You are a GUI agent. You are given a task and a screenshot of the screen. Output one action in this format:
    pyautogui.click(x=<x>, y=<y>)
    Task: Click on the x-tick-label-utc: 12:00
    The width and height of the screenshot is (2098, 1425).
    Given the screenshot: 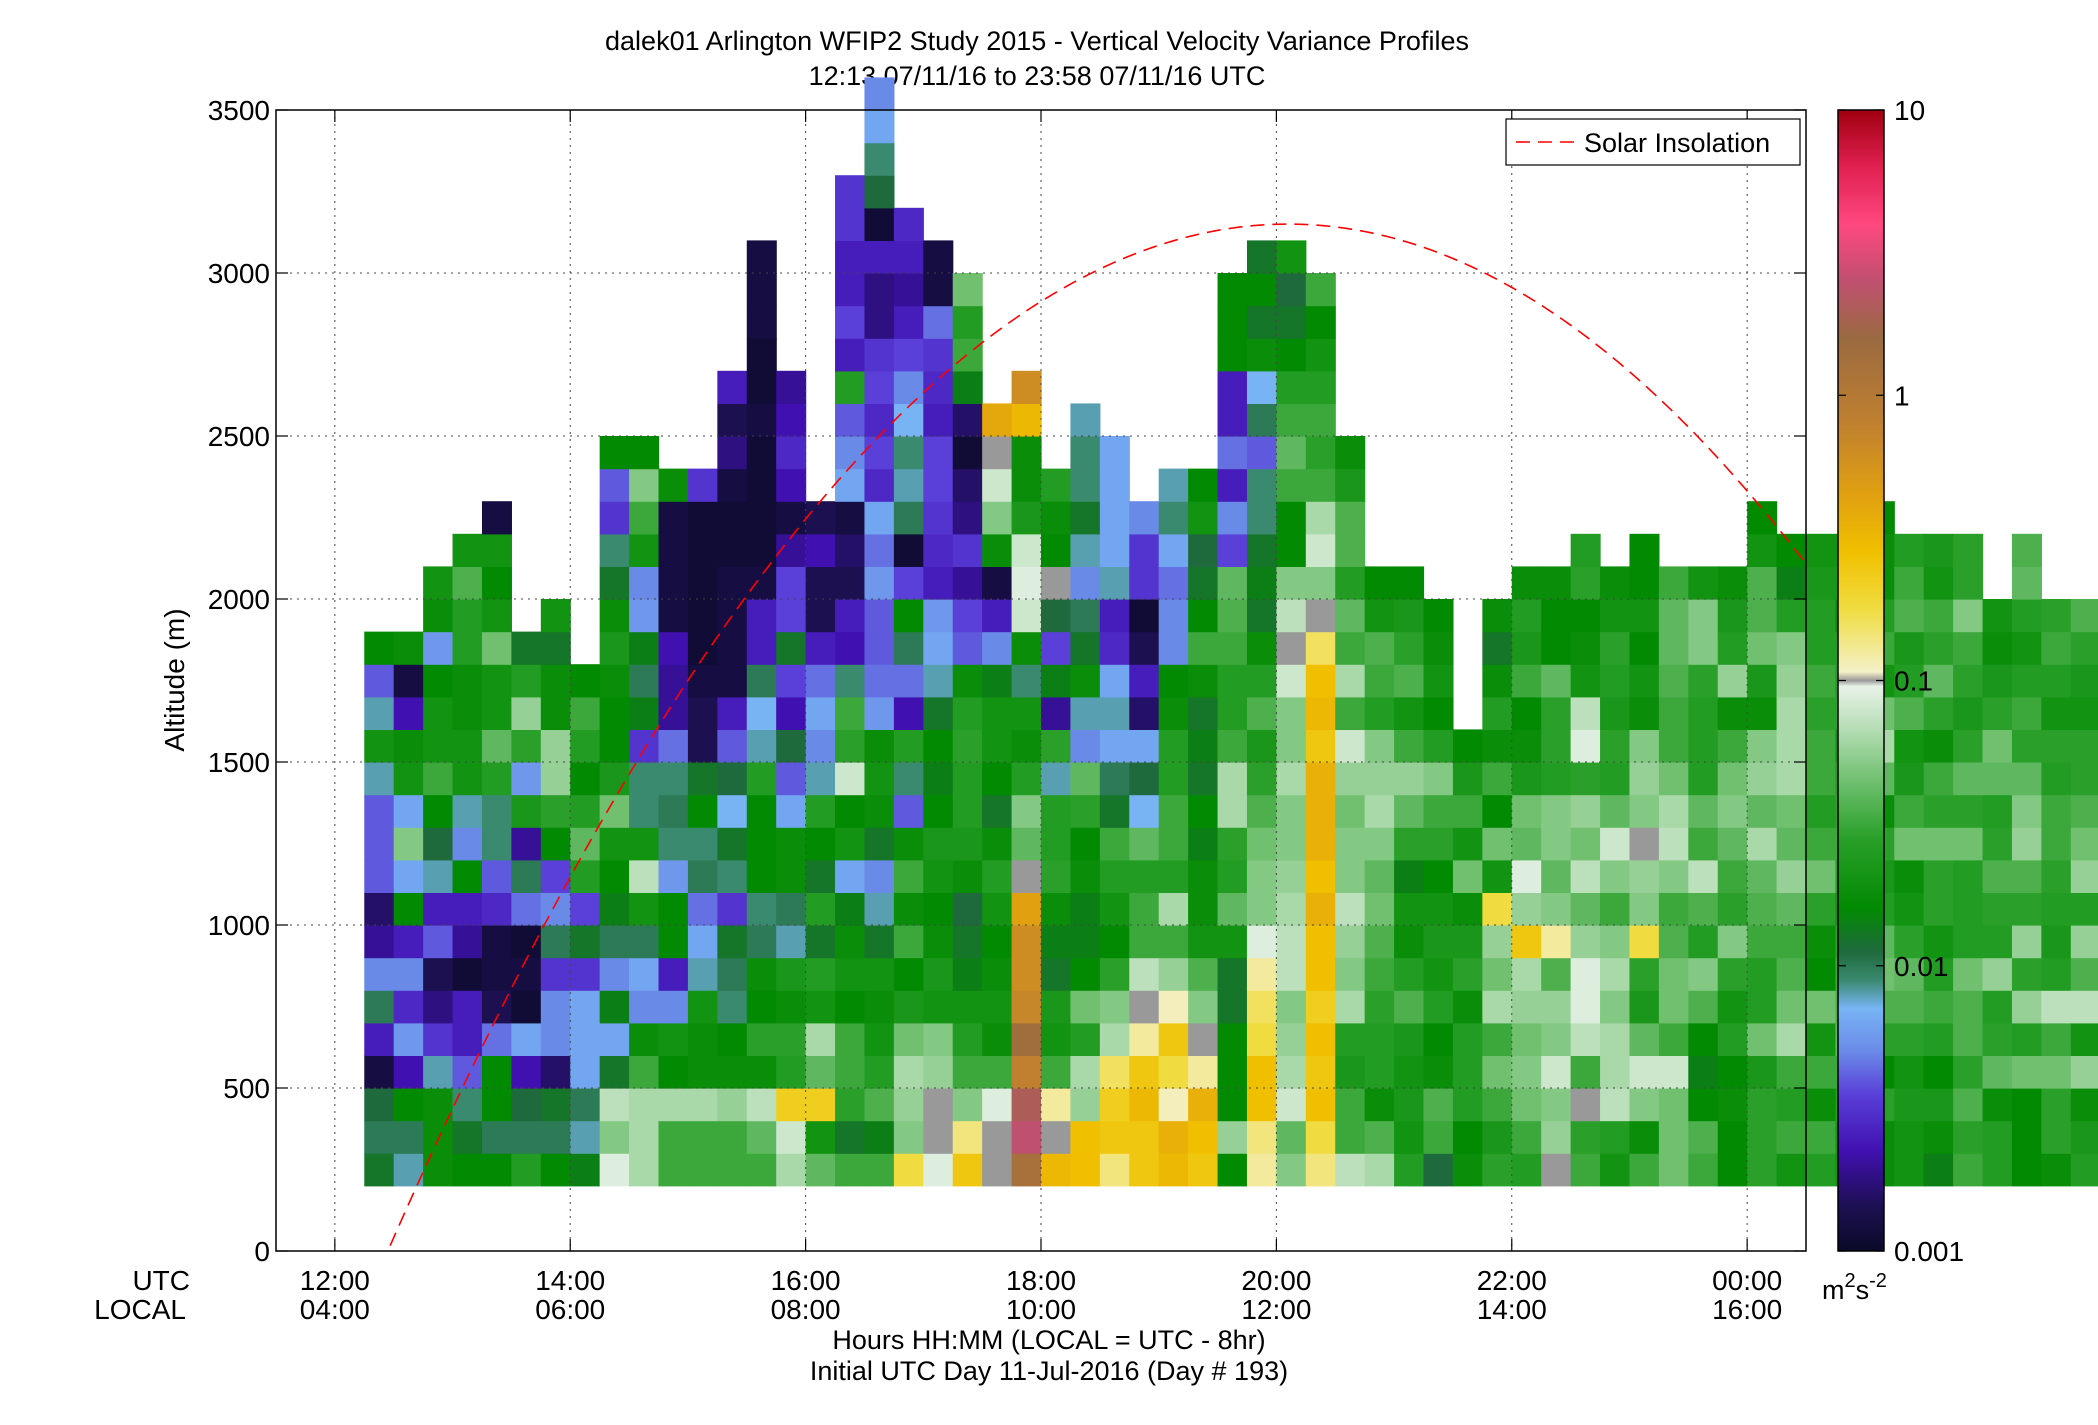 What is the action you would take?
    pyautogui.click(x=335, y=1280)
    